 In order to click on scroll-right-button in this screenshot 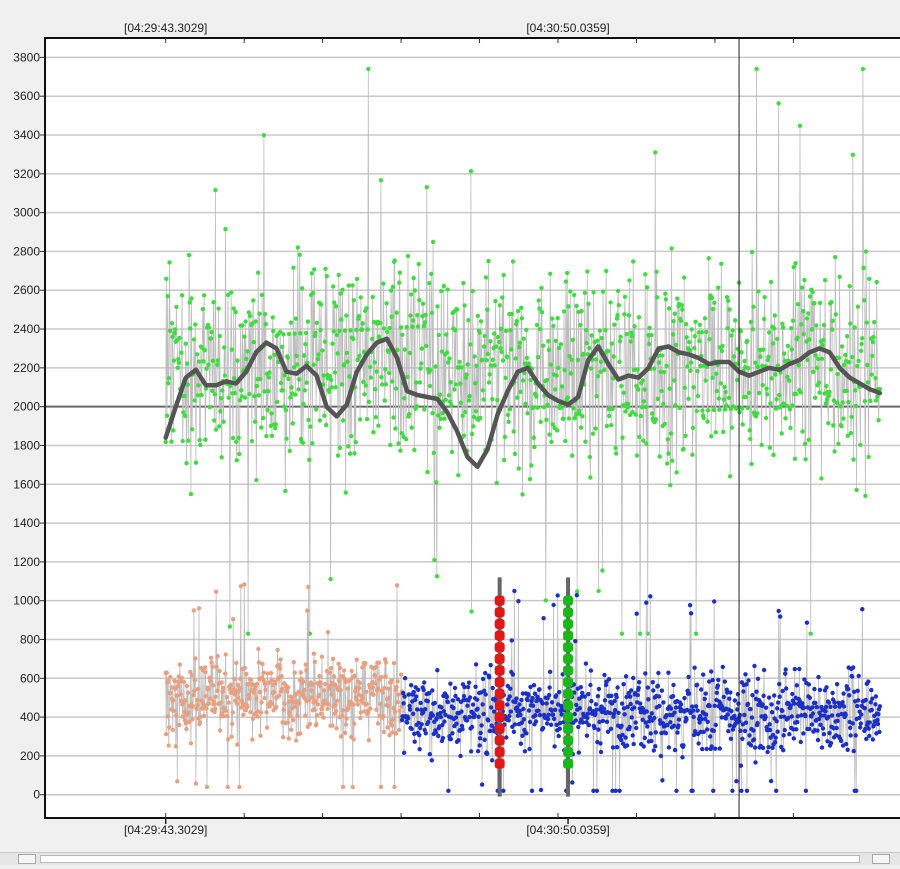, I will do `click(881, 859)`.